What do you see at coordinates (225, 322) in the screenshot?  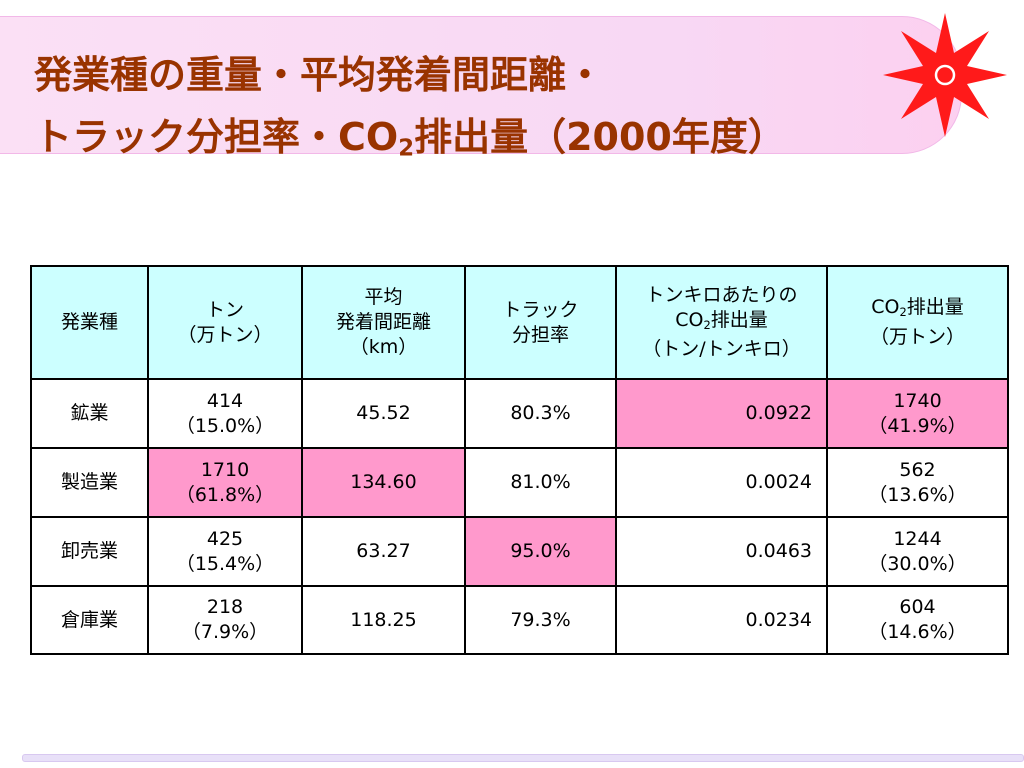 I see `header-cell: トン （万トン）` at bounding box center [225, 322].